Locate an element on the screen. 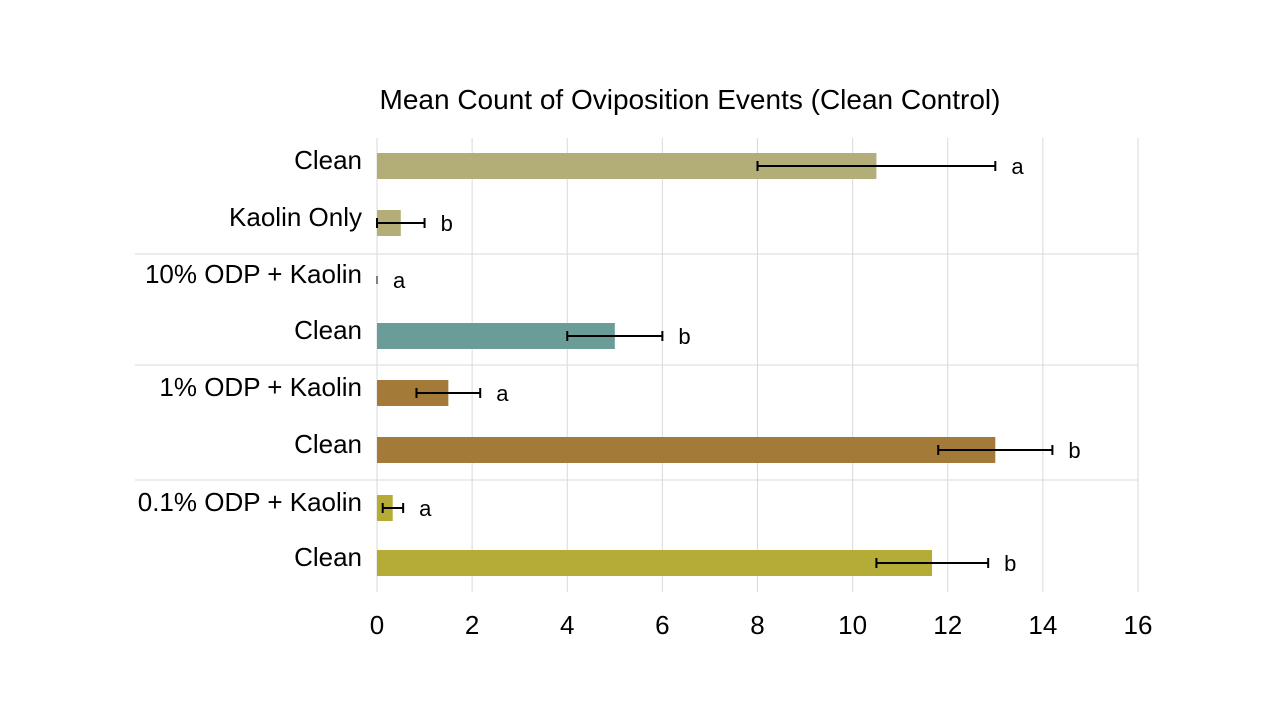 The width and height of the screenshot is (1280, 720). x-tick-label: 0 is located at coordinates (377, 625).